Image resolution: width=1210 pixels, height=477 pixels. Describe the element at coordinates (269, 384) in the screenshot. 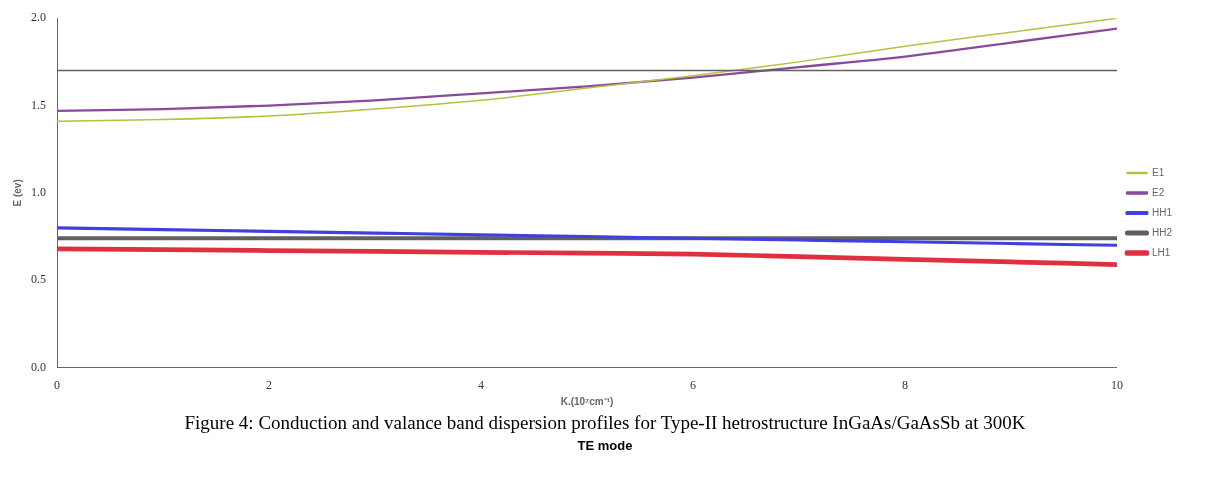

I see `x-tick-label: 2` at that location.